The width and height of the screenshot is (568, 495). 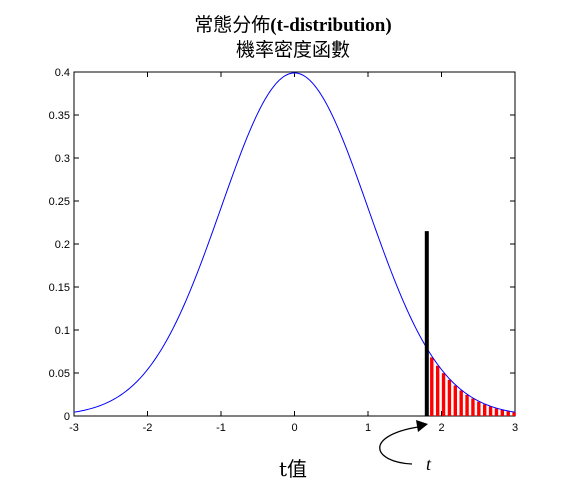 What do you see at coordinates (293, 469) in the screenshot?
I see `x-axis-label: t值` at bounding box center [293, 469].